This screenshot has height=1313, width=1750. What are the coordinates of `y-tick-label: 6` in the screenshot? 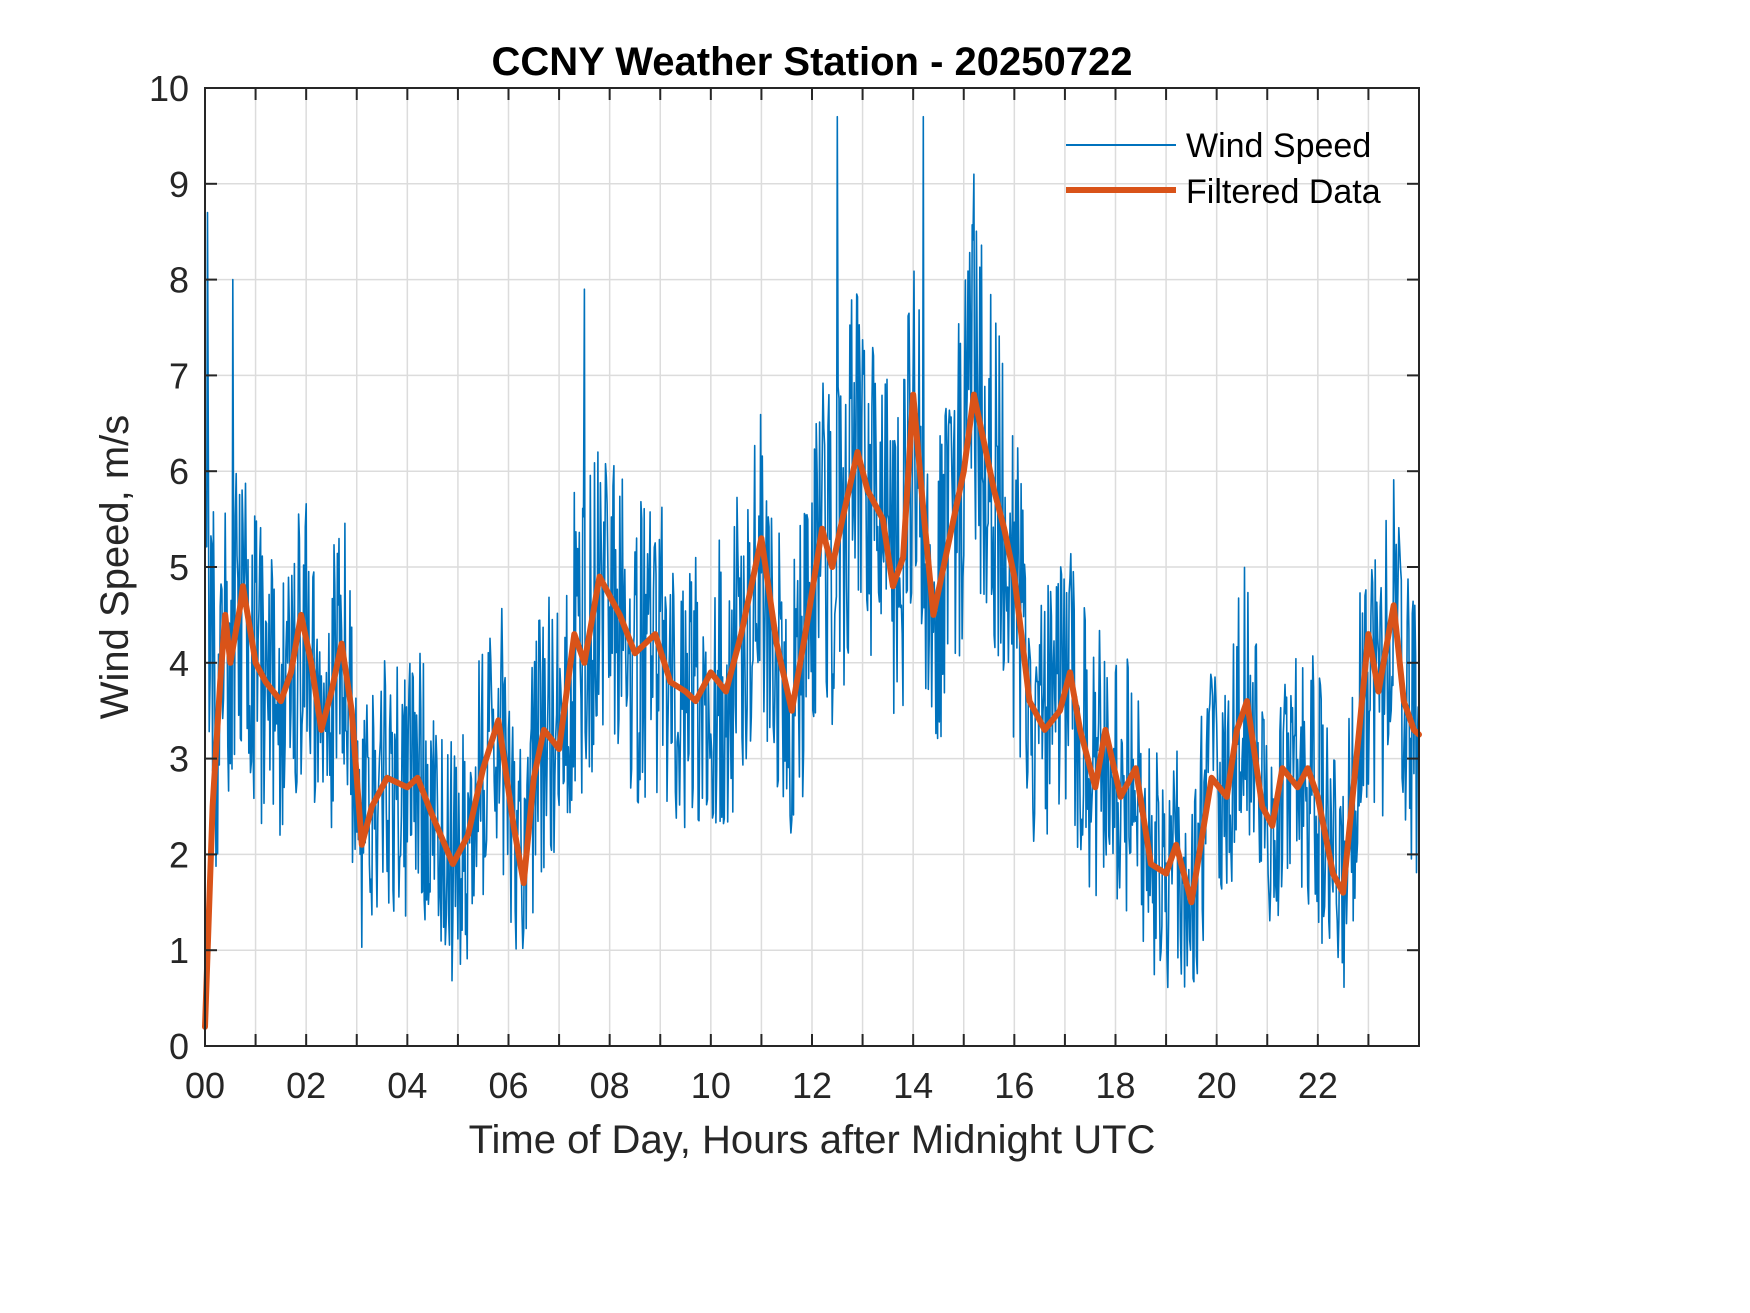 It's located at (179, 471).